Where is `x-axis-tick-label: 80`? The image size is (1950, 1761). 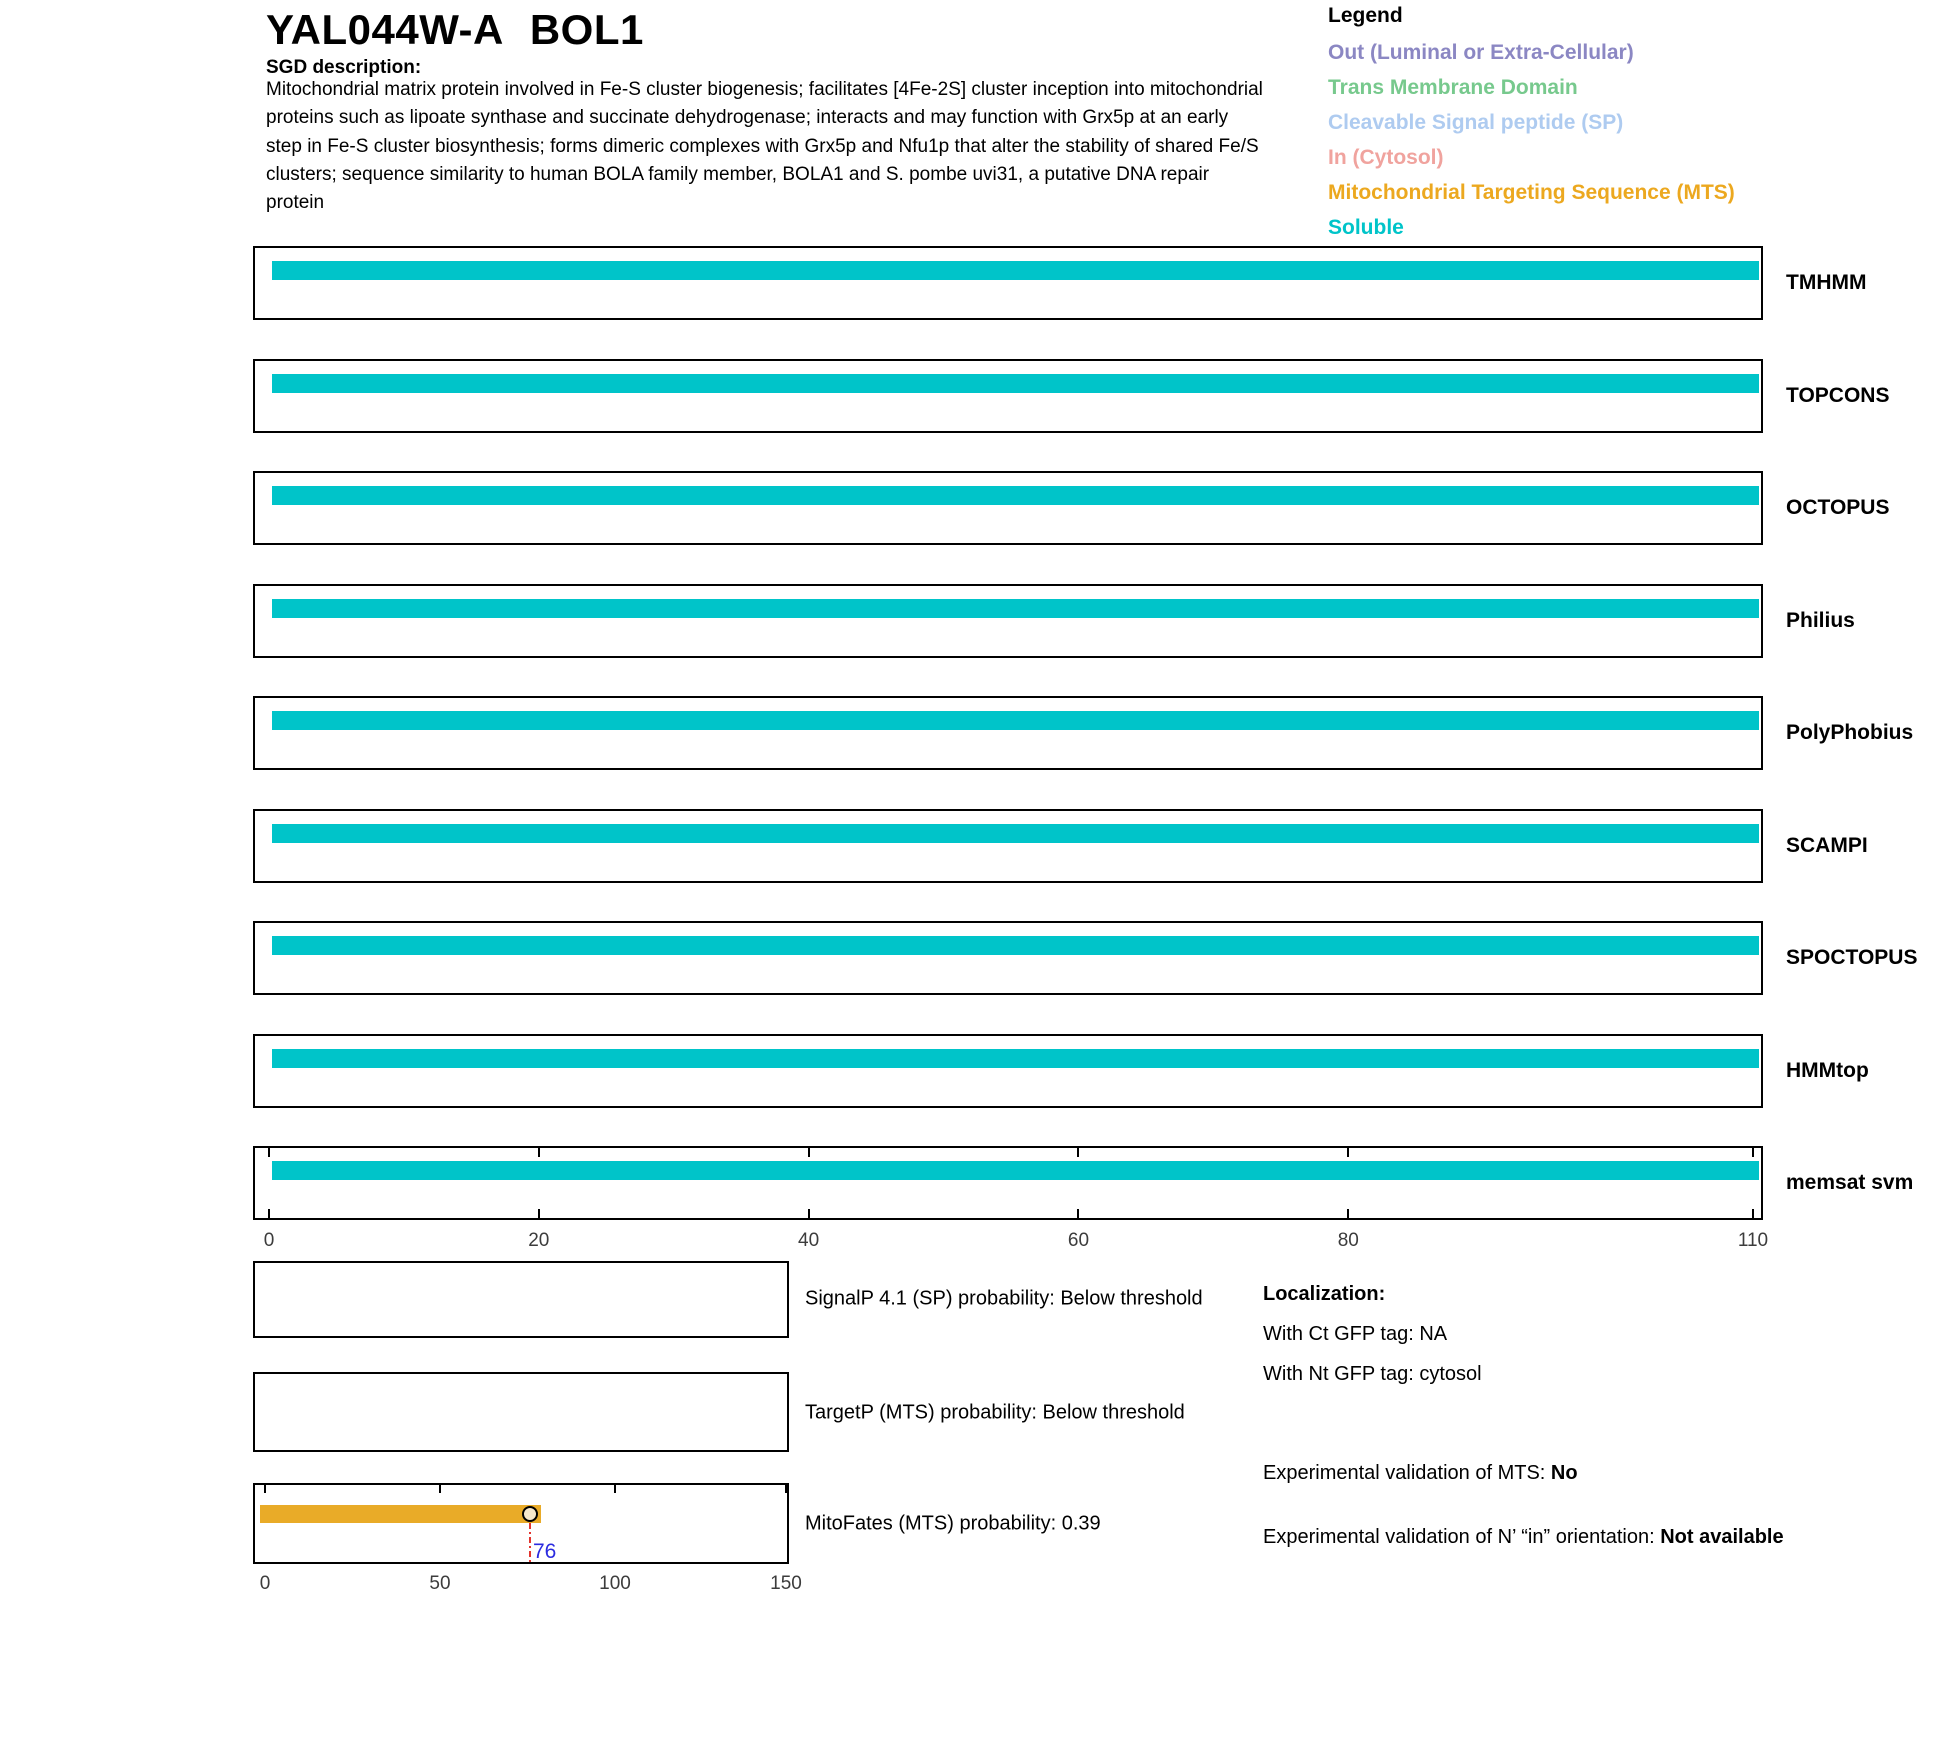
x-axis-tick-label: 80 is located at coordinates (1348, 1240).